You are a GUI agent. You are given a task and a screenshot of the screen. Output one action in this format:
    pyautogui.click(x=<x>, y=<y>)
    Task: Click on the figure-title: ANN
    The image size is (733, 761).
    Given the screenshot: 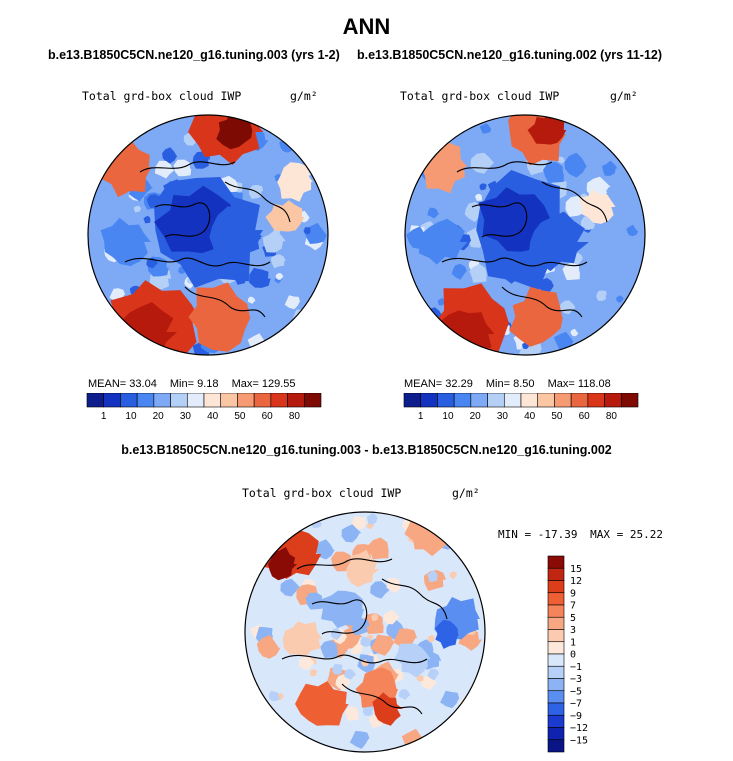 What is the action you would take?
    pyautogui.click(x=366, y=26)
    